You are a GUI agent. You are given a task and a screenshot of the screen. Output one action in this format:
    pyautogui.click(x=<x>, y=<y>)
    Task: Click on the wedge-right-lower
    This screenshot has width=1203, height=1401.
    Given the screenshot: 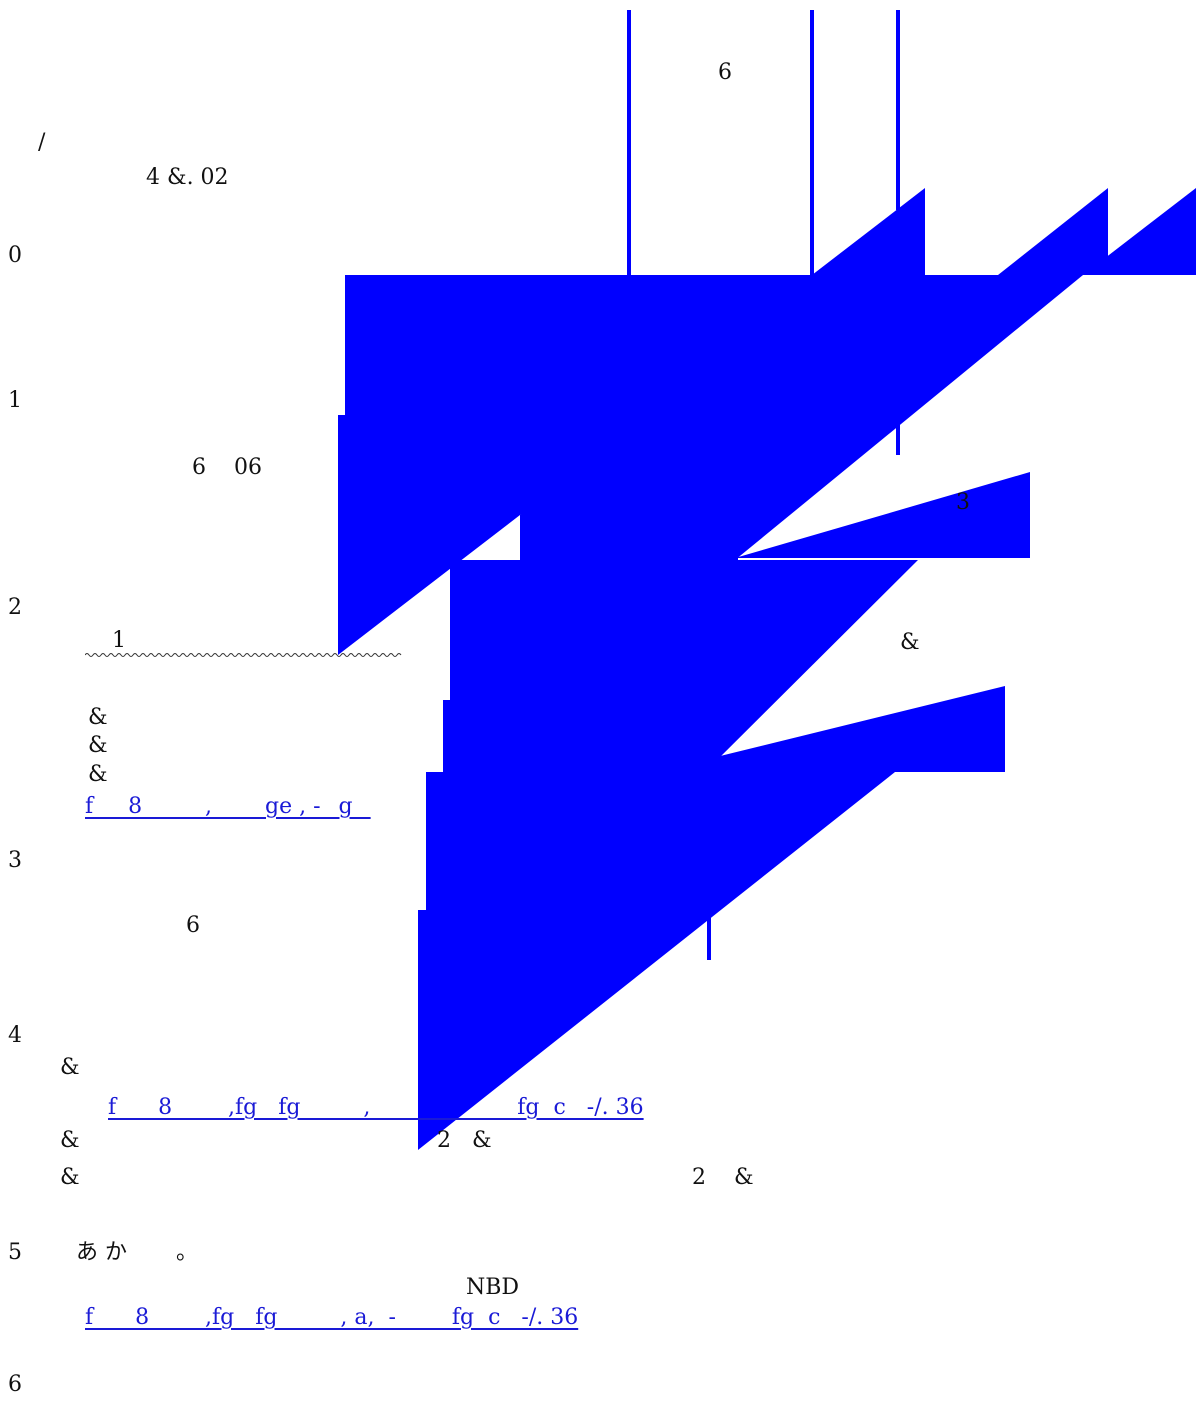 What is the action you would take?
    pyautogui.click(x=830, y=729)
    